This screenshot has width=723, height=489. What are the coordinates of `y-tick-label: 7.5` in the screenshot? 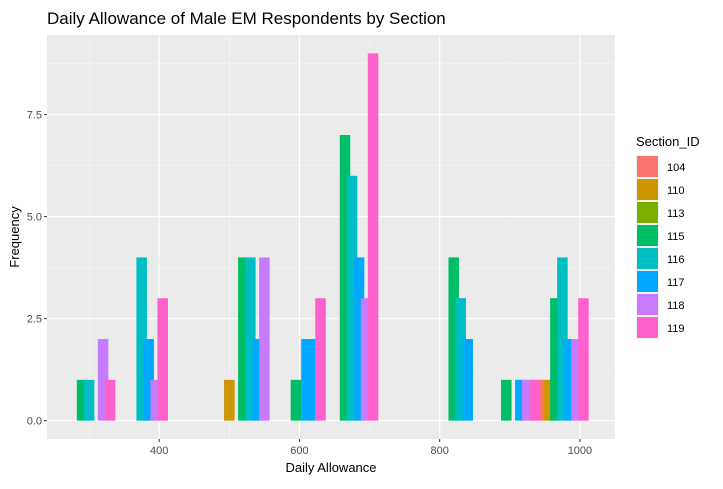 It's located at (34, 116).